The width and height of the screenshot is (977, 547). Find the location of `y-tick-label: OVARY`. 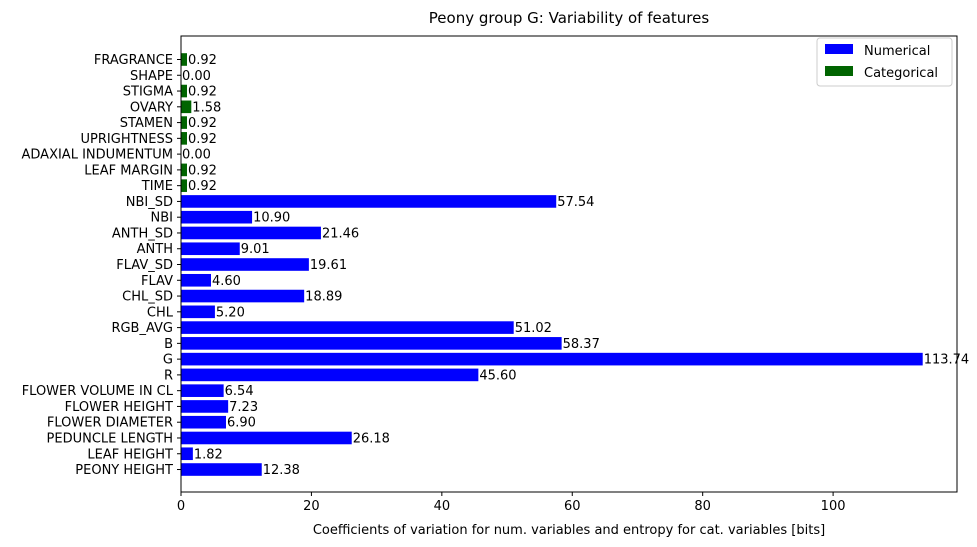

y-tick-label: OVARY is located at coordinates (151, 107).